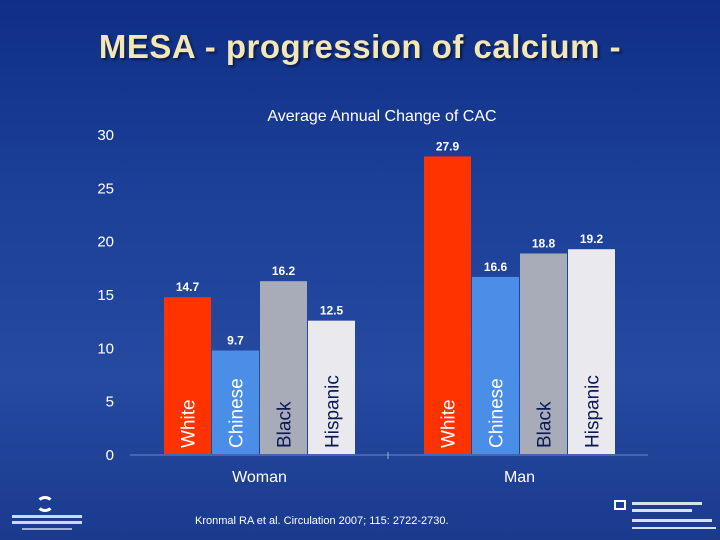  Describe the element at coordinates (284, 271) in the screenshot. I see `data-label: 16.2` at that location.